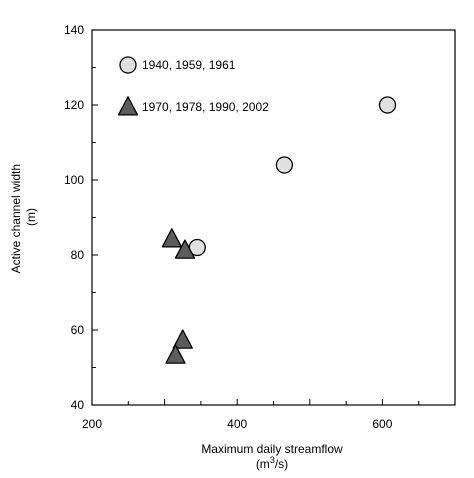 The height and width of the screenshot is (478, 474). Describe the element at coordinates (205, 107) in the screenshot. I see `legend-entry-label: 1970, 1978, 1990, 2002` at that location.